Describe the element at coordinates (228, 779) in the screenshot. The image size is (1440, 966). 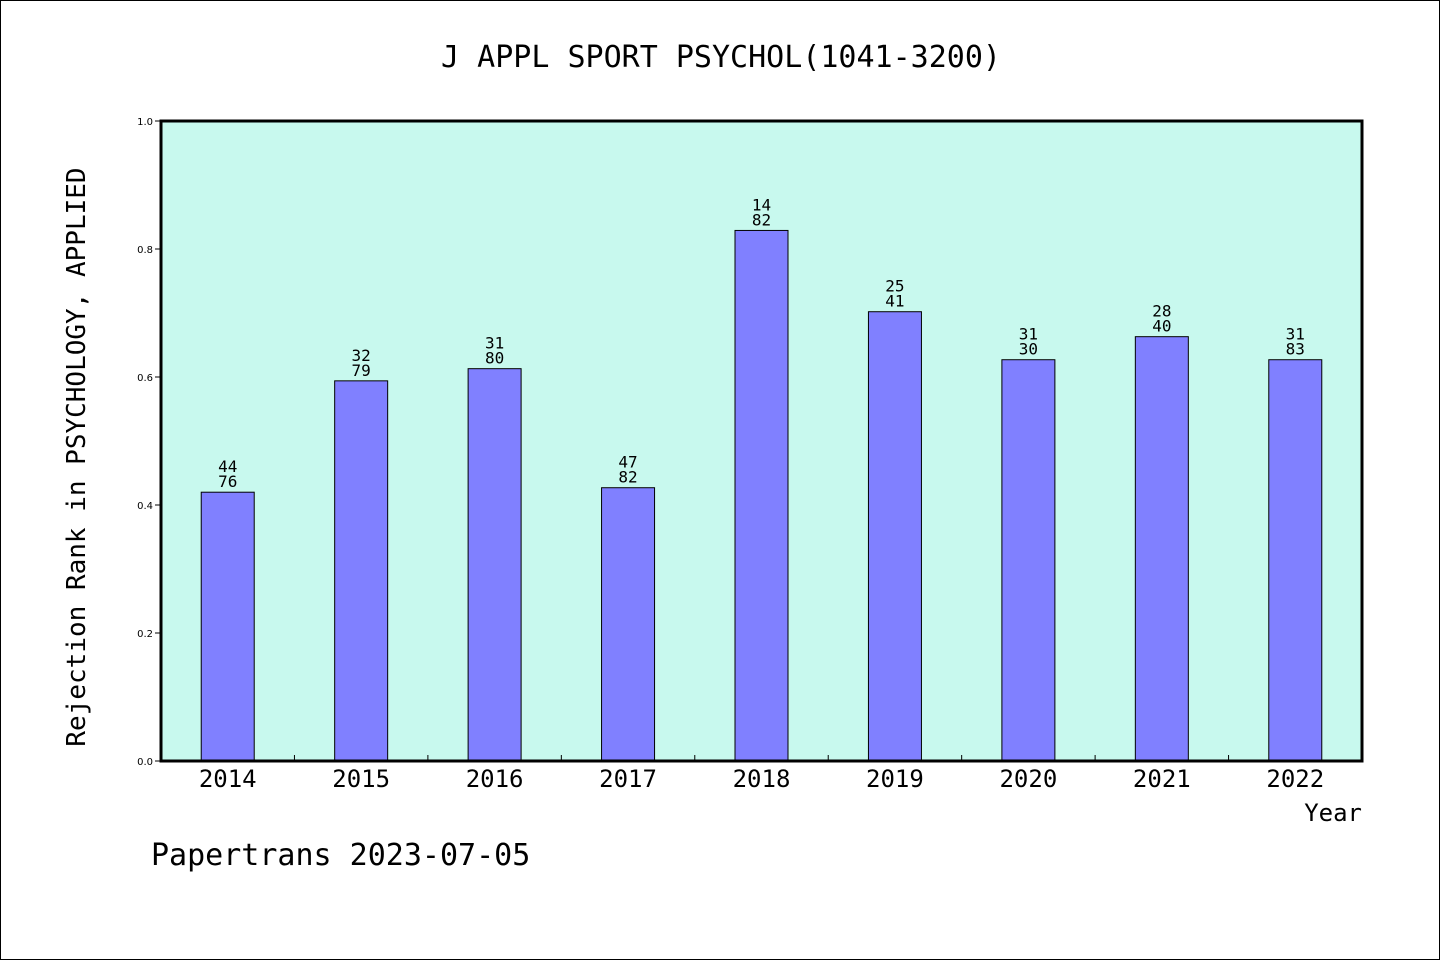
I see `x-tick-label: 2014` at that location.